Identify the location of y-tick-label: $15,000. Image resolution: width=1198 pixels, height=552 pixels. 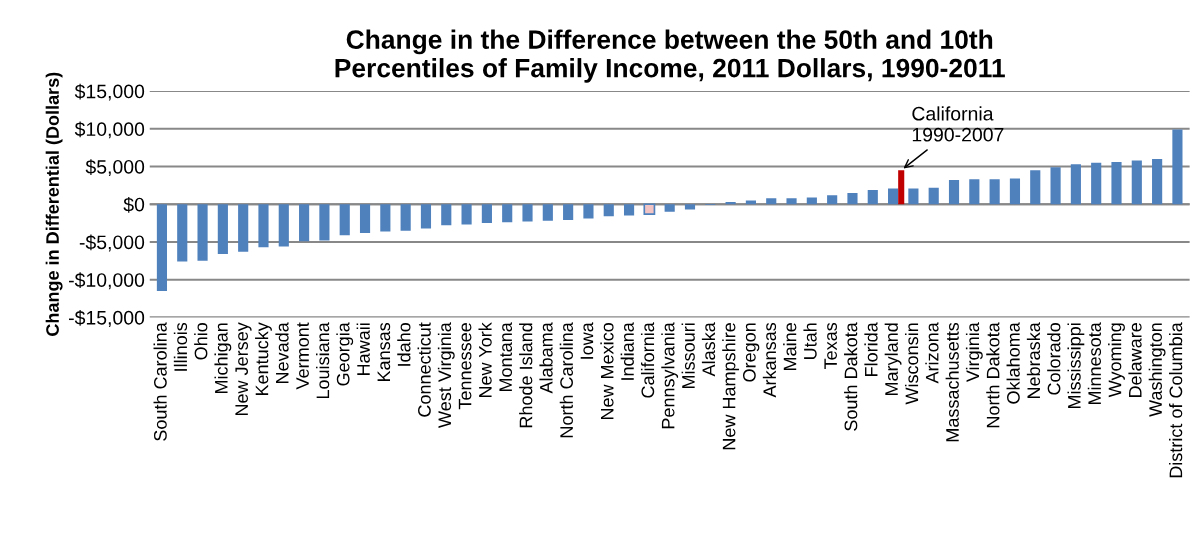
(109, 92).